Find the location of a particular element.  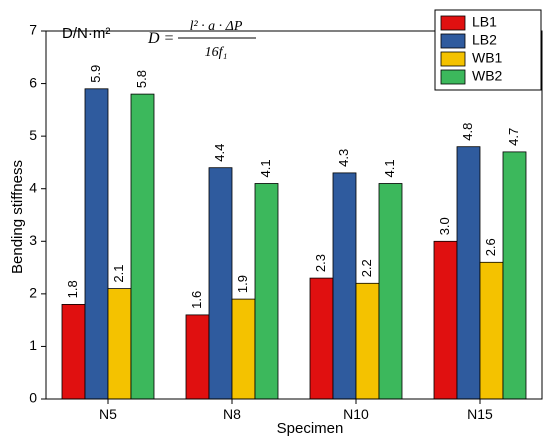

data-label-lb2-n8: 4.4 is located at coordinates (219, 153).